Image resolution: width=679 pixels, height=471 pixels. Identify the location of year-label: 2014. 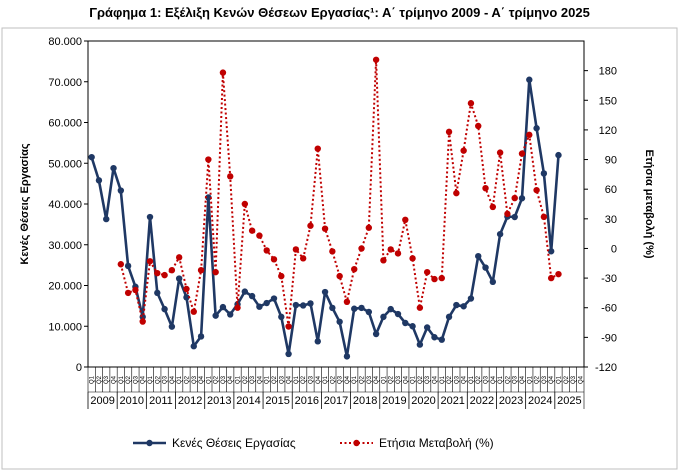
(248, 401).